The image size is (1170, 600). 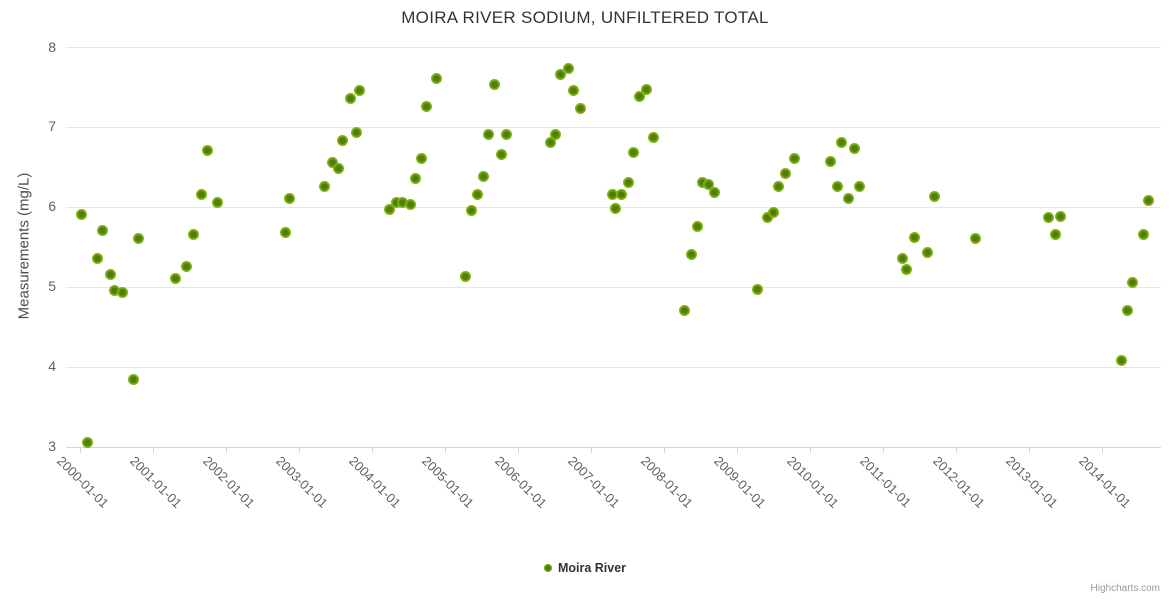 What do you see at coordinates (594, 481) in the screenshot?
I see `x-axis-label: 2007-01-01` at bounding box center [594, 481].